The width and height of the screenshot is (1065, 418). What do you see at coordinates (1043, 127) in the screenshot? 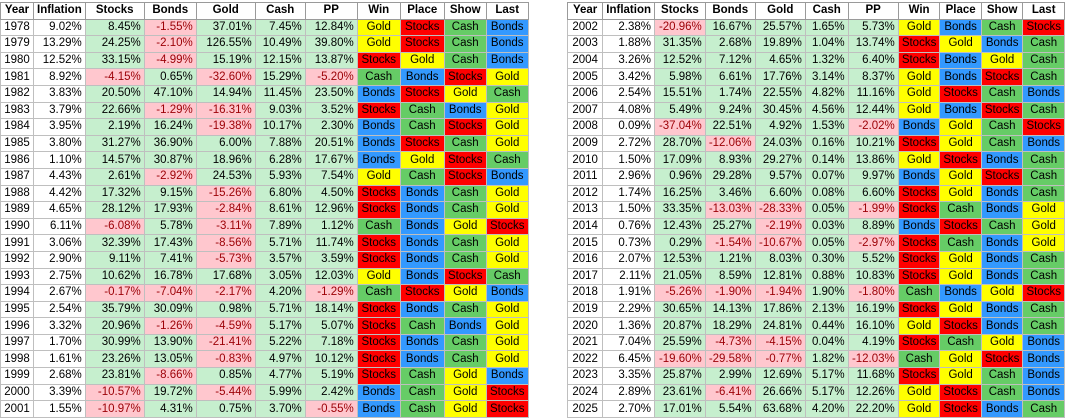
I see `cell-last: Stocks` at bounding box center [1043, 127].